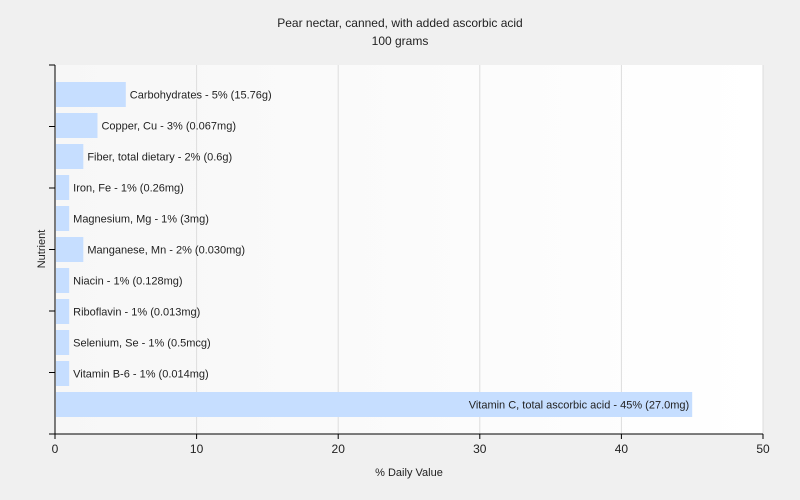 The height and width of the screenshot is (500, 800). What do you see at coordinates (400, 41) in the screenshot?
I see `chart-subtitle: 100 grams` at bounding box center [400, 41].